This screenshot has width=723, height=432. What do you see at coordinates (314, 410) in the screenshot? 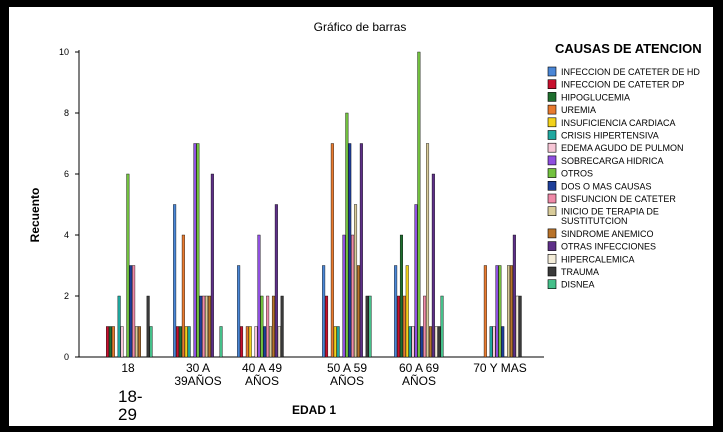
I see `x-axis-label: EDAD 1` at bounding box center [314, 410].